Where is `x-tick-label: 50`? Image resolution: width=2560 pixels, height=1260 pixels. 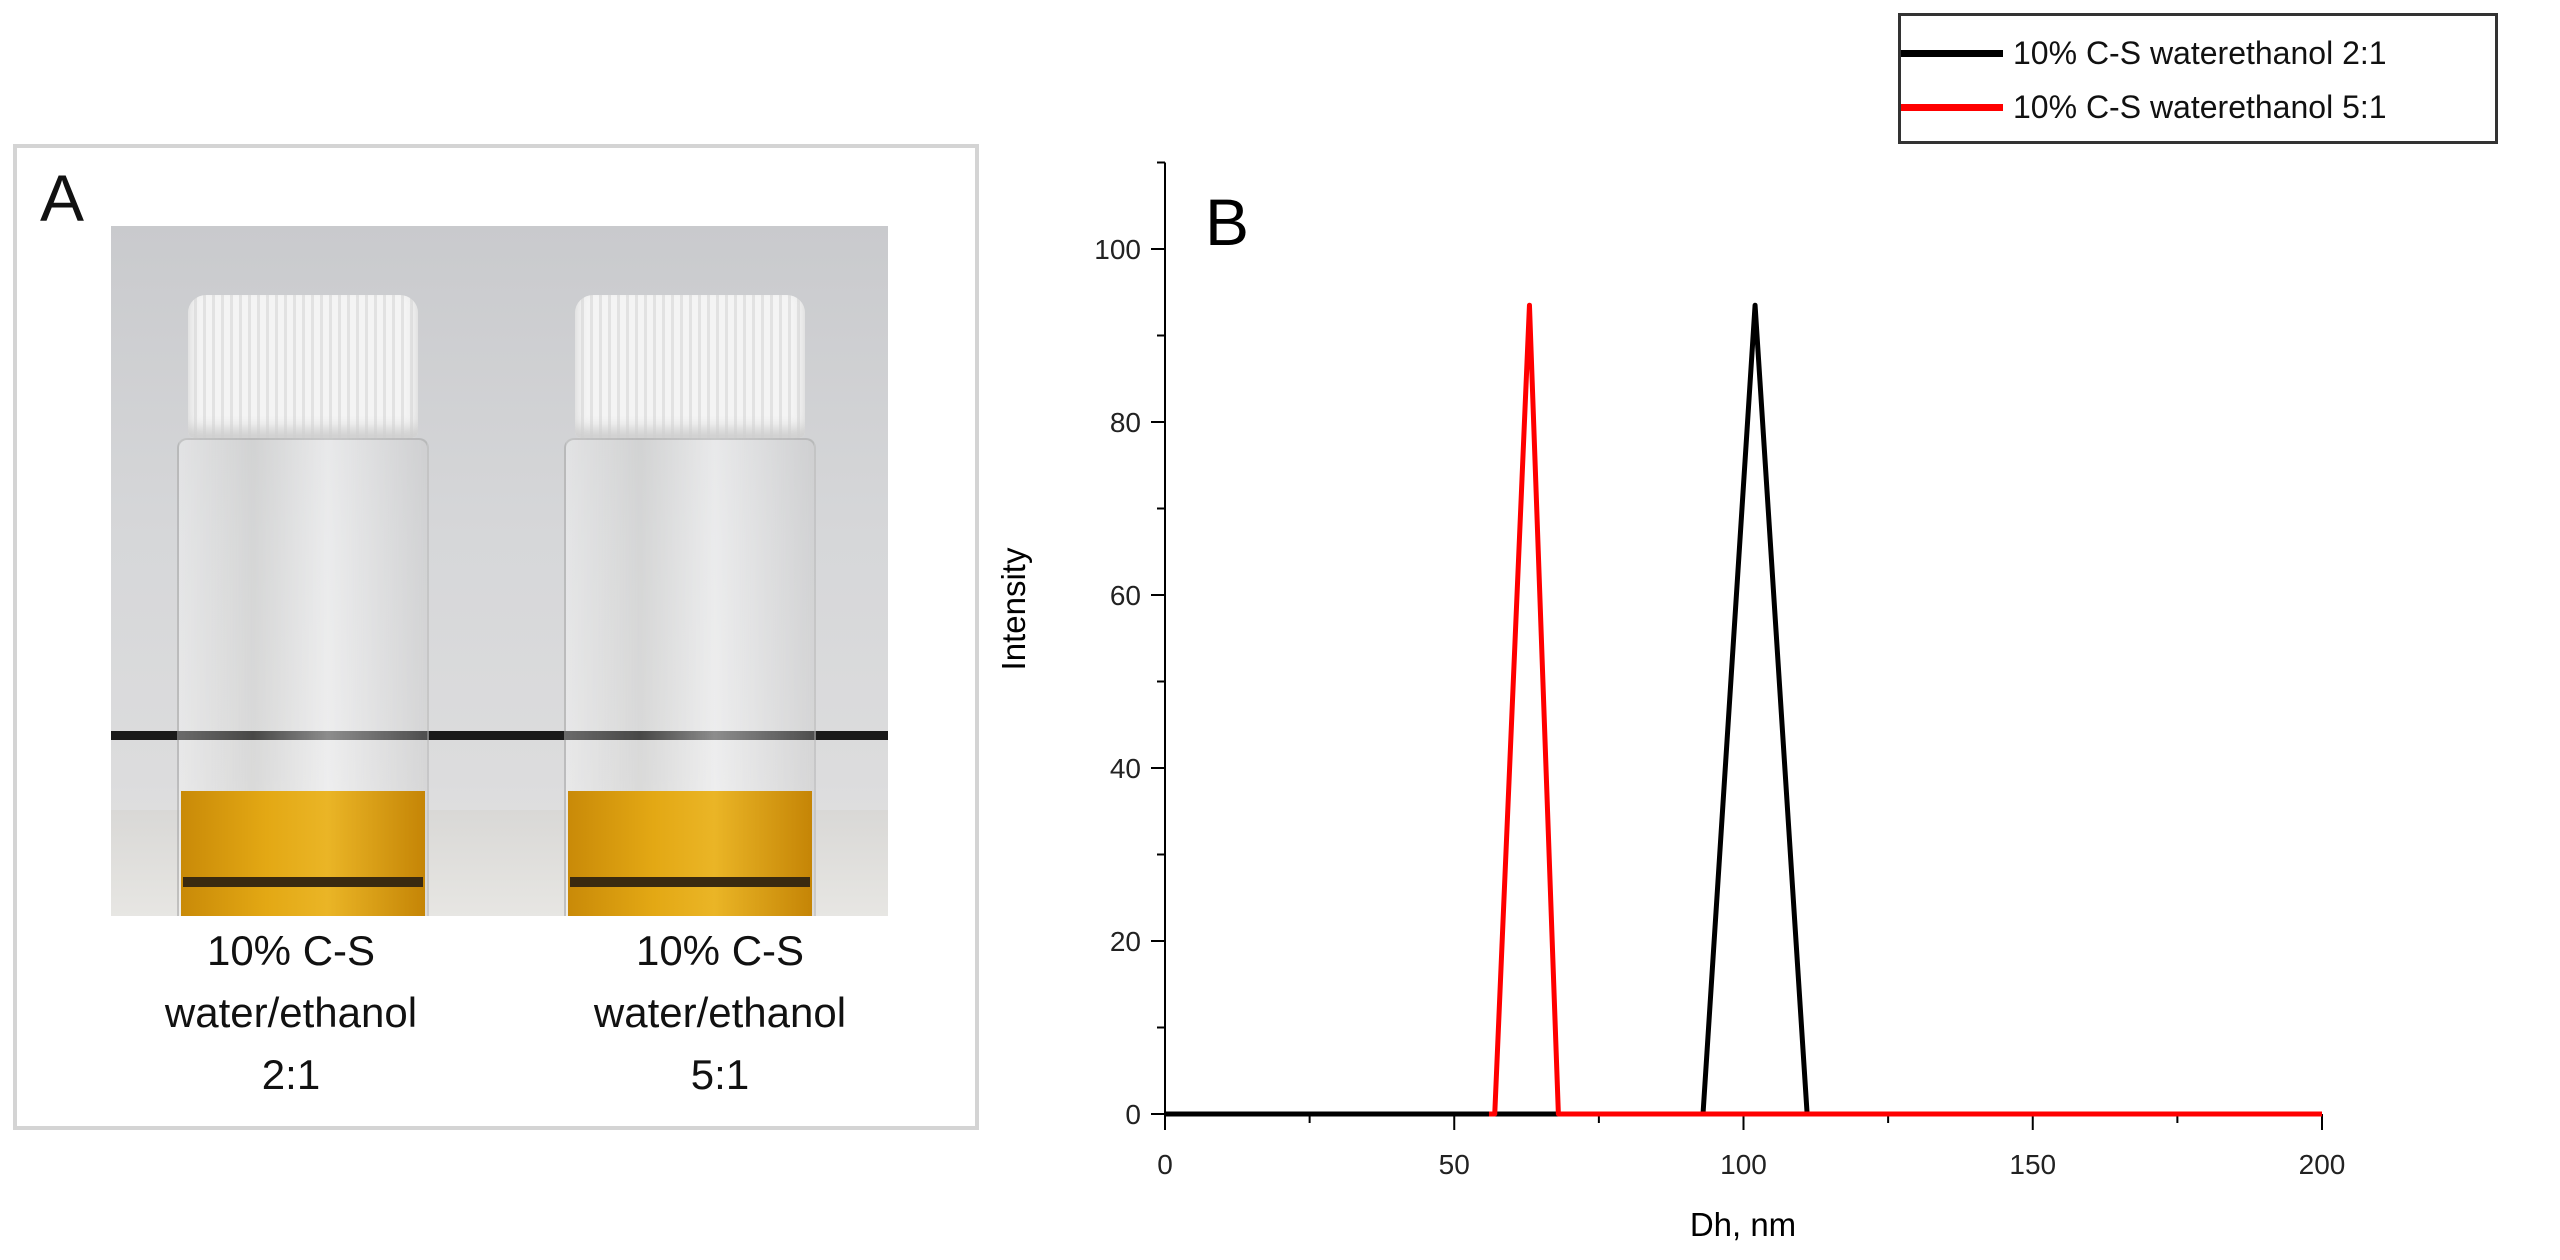 x-tick-label: 50 is located at coordinates (1454, 1164).